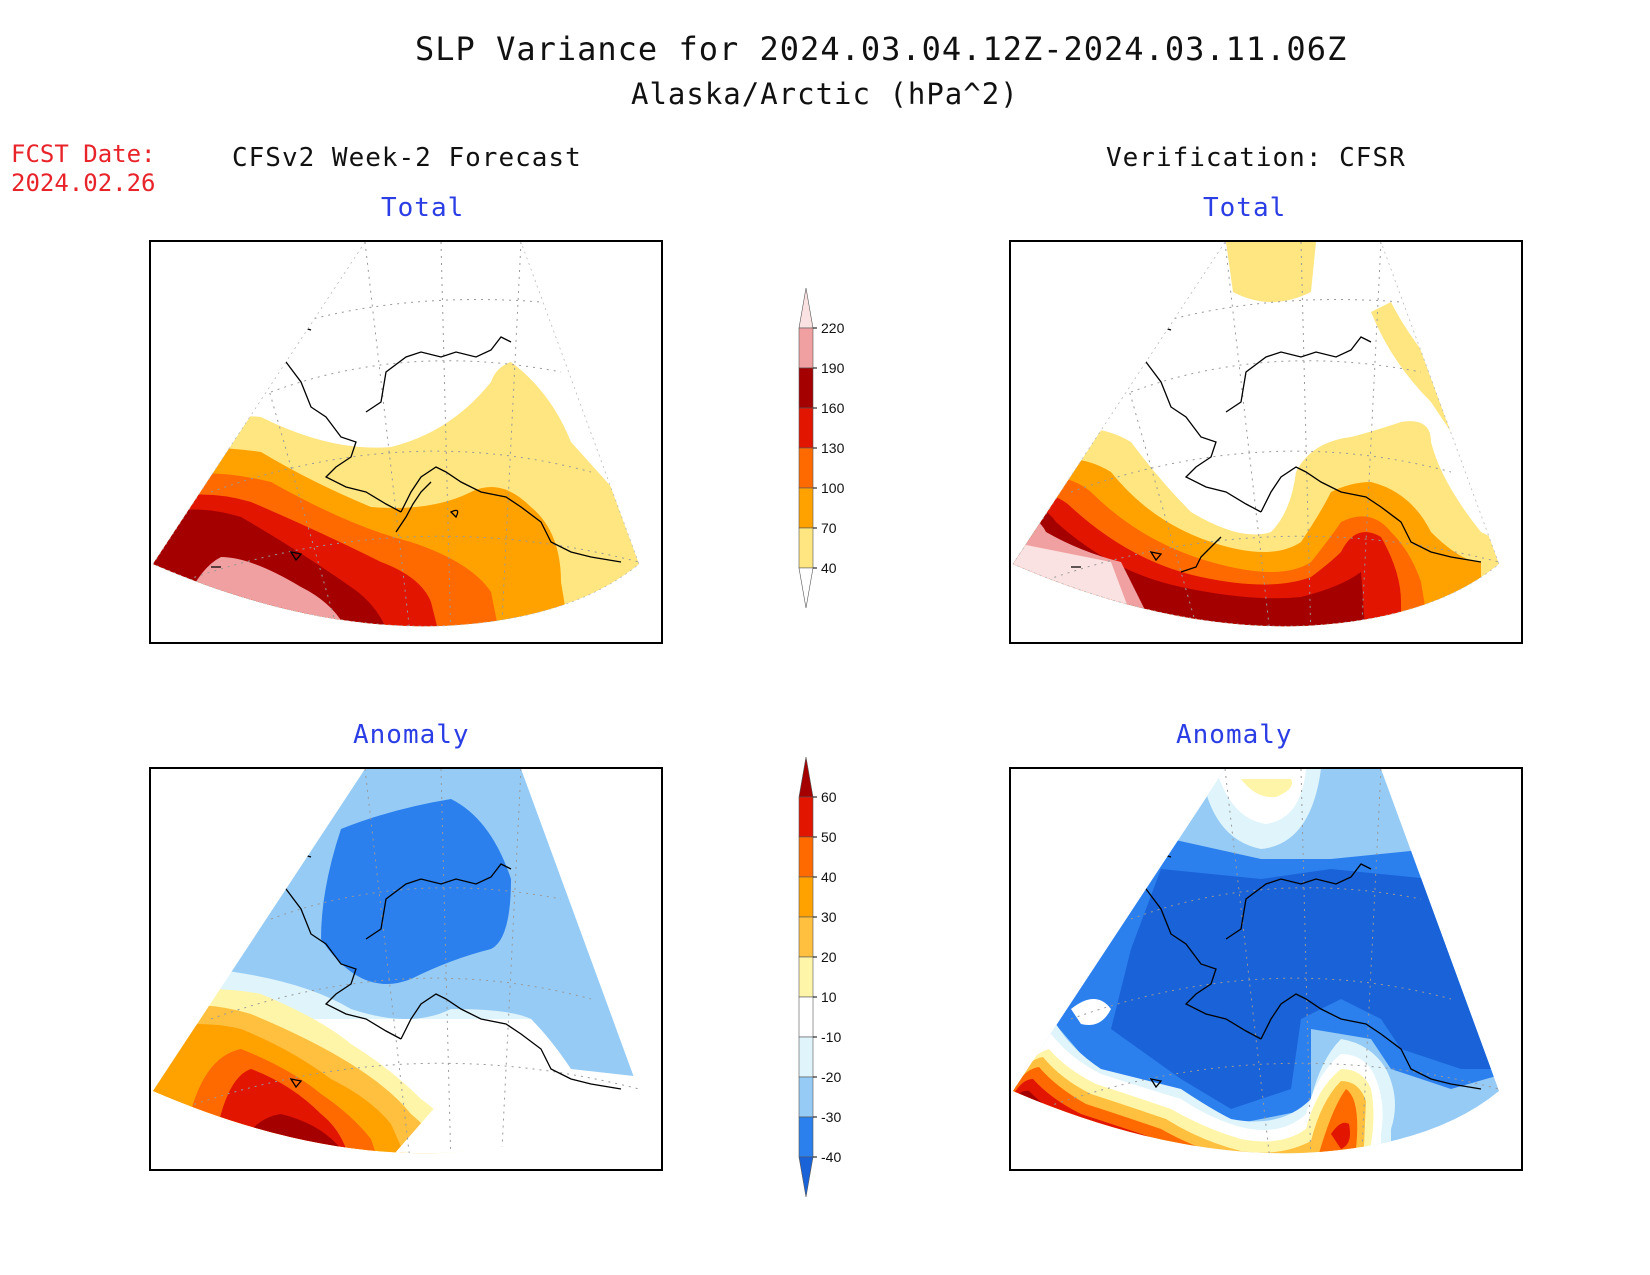 Image resolution: width=1650 pixels, height=1275 pixels. I want to click on map-verification-anomaly, so click(1266, 969).